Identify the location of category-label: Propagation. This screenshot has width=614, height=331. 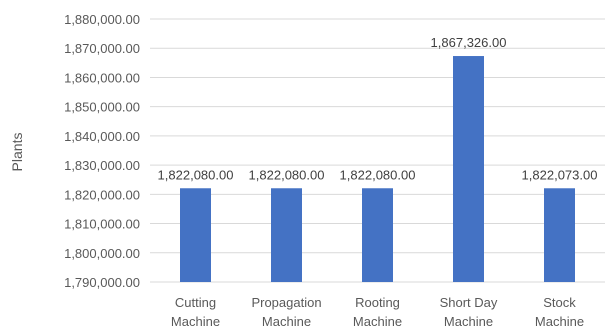
(286, 302).